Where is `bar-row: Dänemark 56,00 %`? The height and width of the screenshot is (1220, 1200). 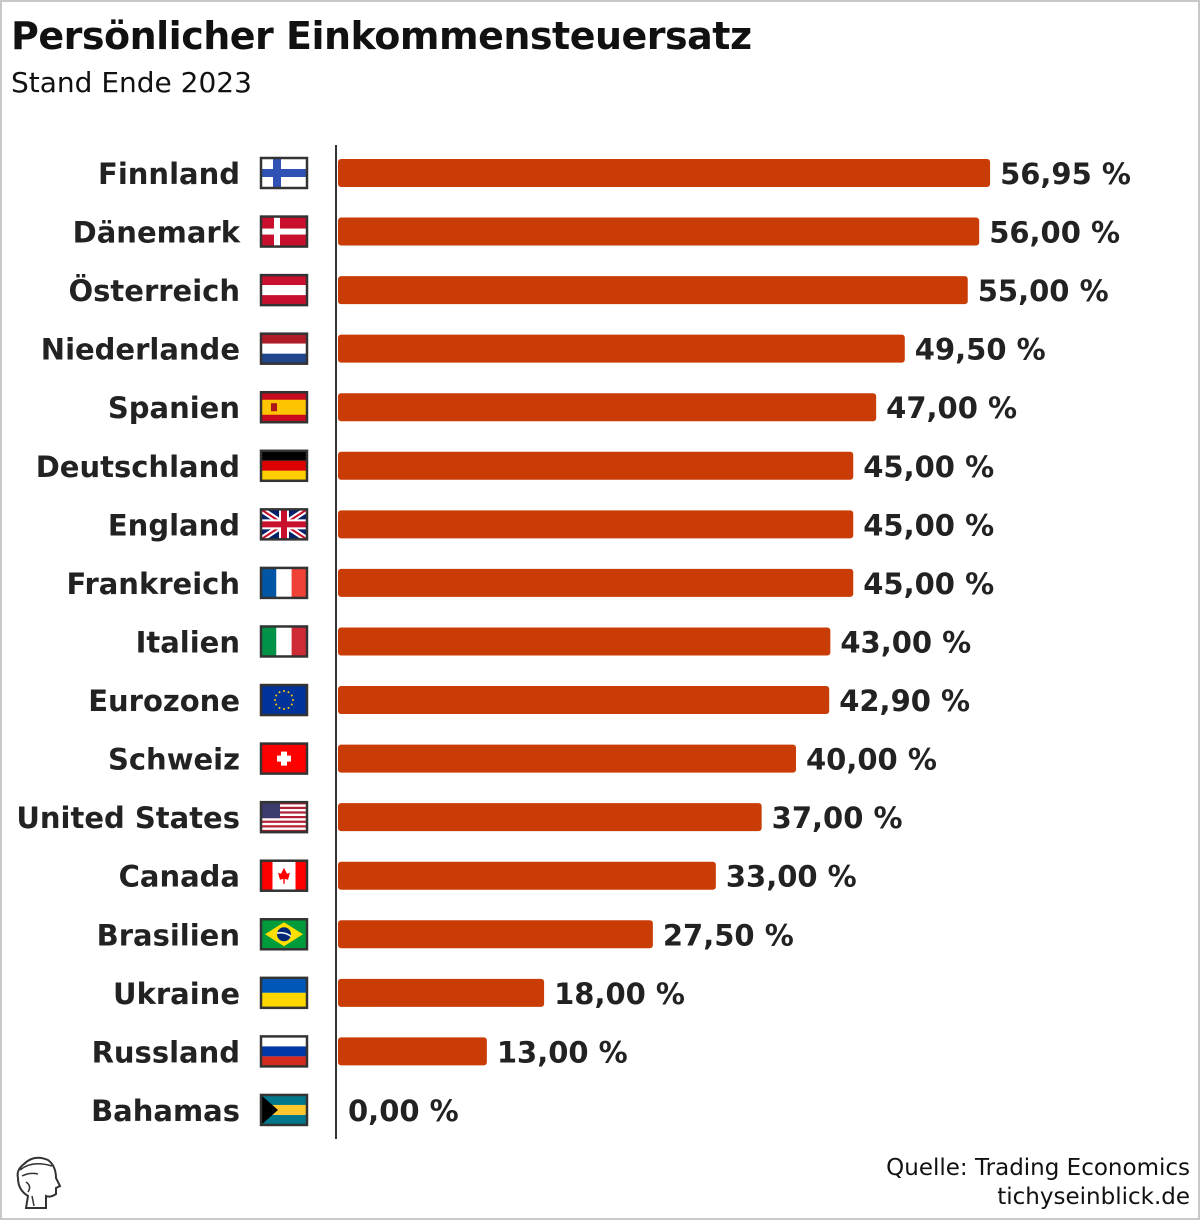 bar-row: Dänemark 56,00 % is located at coordinates (596, 232).